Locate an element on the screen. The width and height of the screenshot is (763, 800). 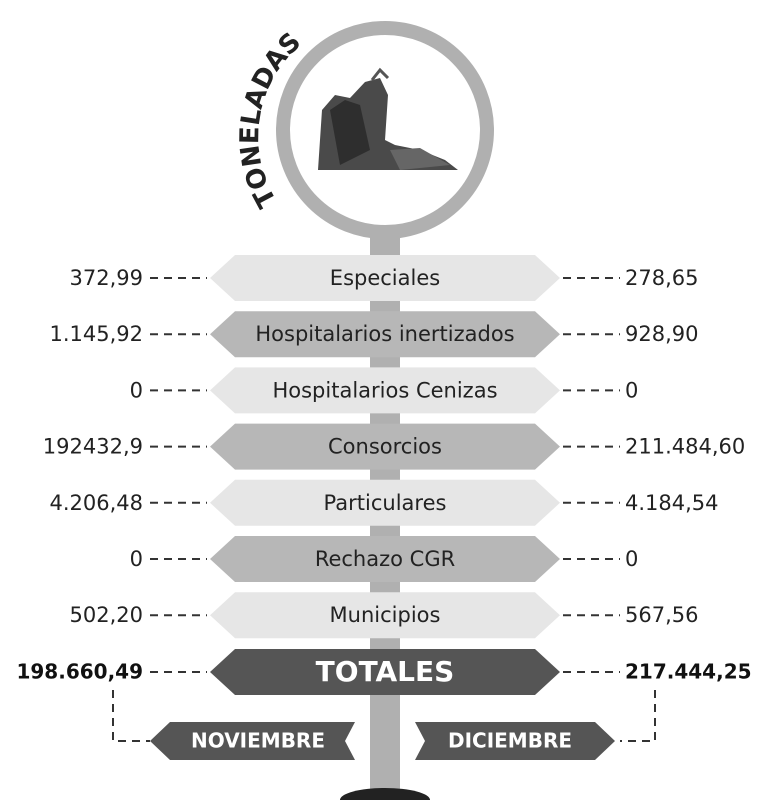
month-left-sign is located at coordinates (252, 741).